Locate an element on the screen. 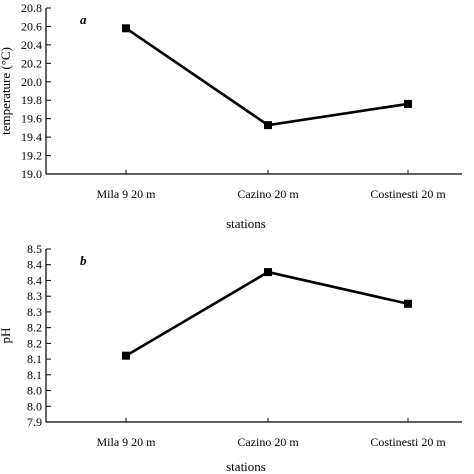 The height and width of the screenshot is (474, 474). panel-a-x-tick-label: Mila 9 20 m is located at coordinates (127, 194).